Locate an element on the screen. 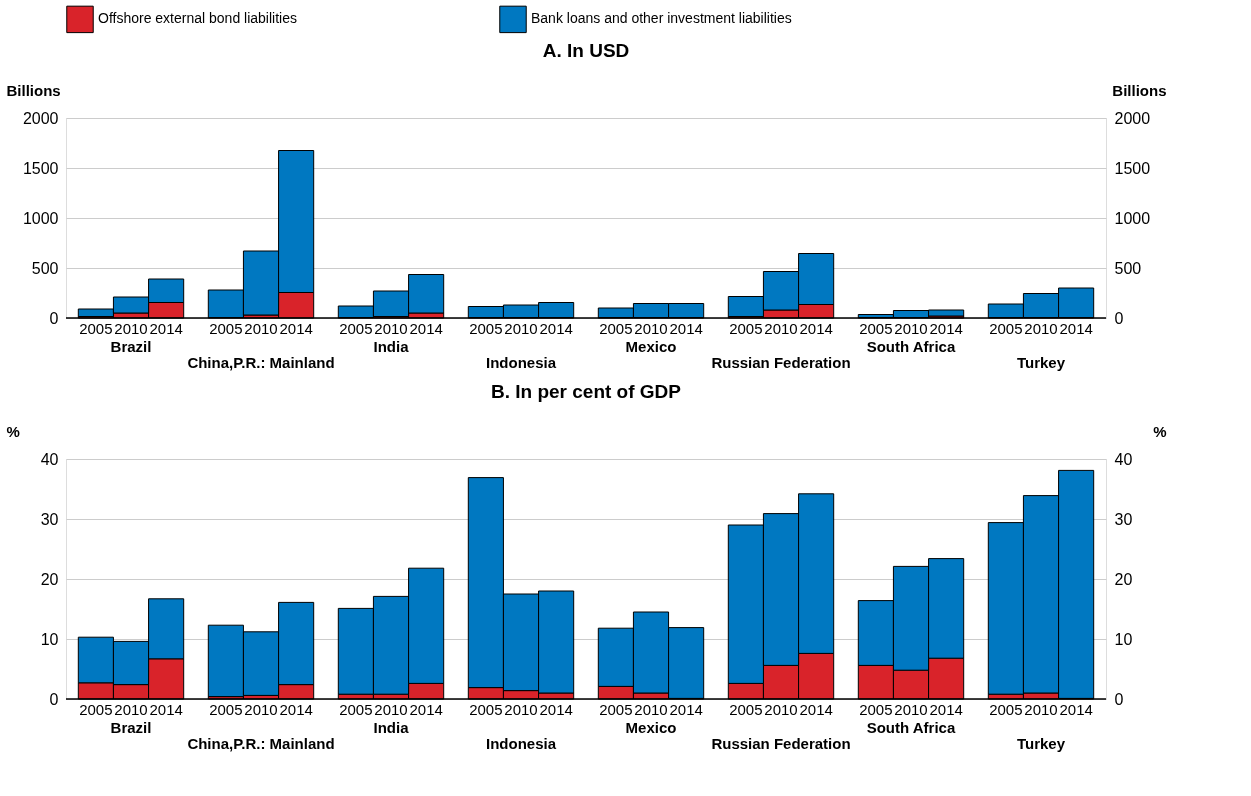 This screenshot has height=796, width=1251. y2-tick-label: 1500 is located at coordinates (1132, 168).